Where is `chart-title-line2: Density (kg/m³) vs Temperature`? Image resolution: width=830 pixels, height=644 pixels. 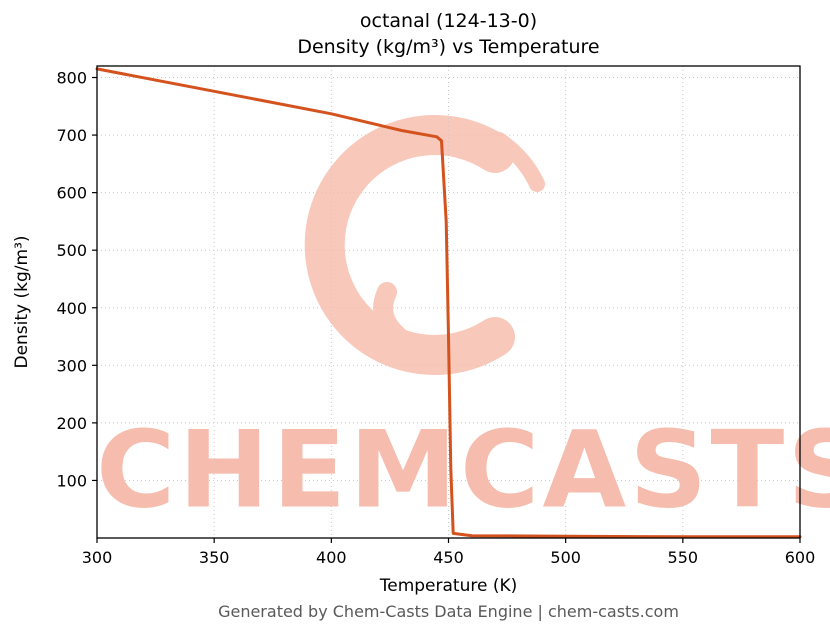 chart-title-line2: Density (kg/m³) vs Temperature is located at coordinates (448, 47).